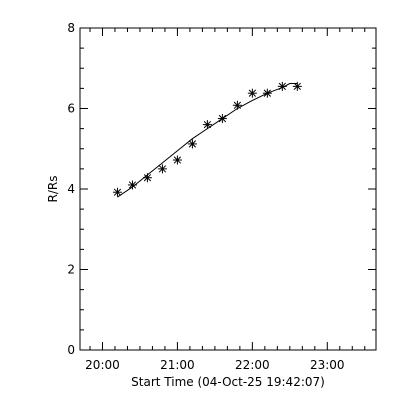 Image resolution: width=400 pixels, height=400 pixels. Describe the element at coordinates (71, 350) in the screenshot. I see `y-tick-label: 0` at that location.